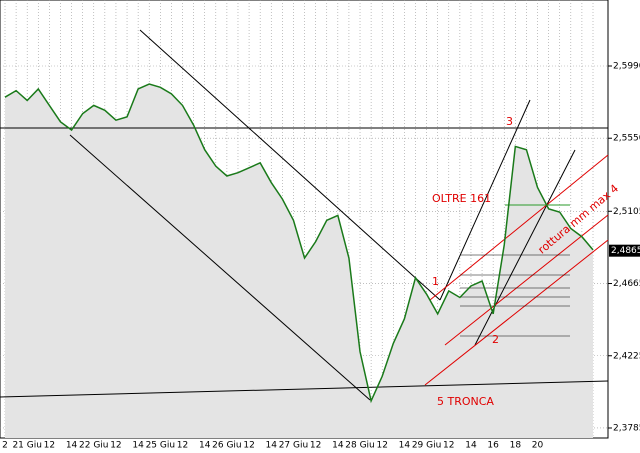 This screenshot has width=640, height=453. Describe the element at coordinates (304, 389) in the screenshot. I see `support-line` at that location.